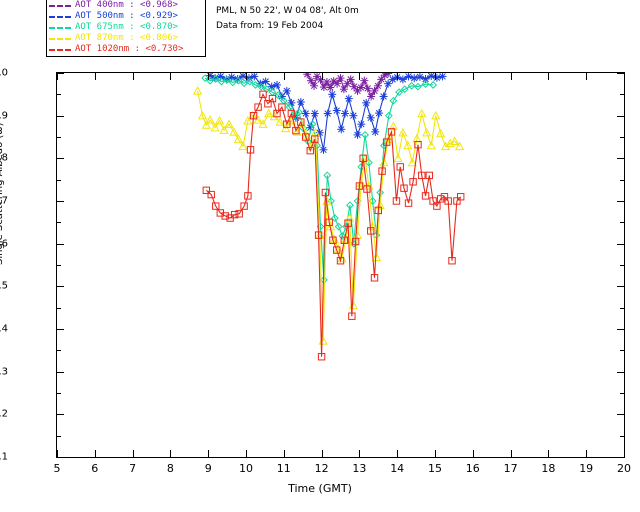  I want to click on x-tick-label: 19, so click(586, 468).